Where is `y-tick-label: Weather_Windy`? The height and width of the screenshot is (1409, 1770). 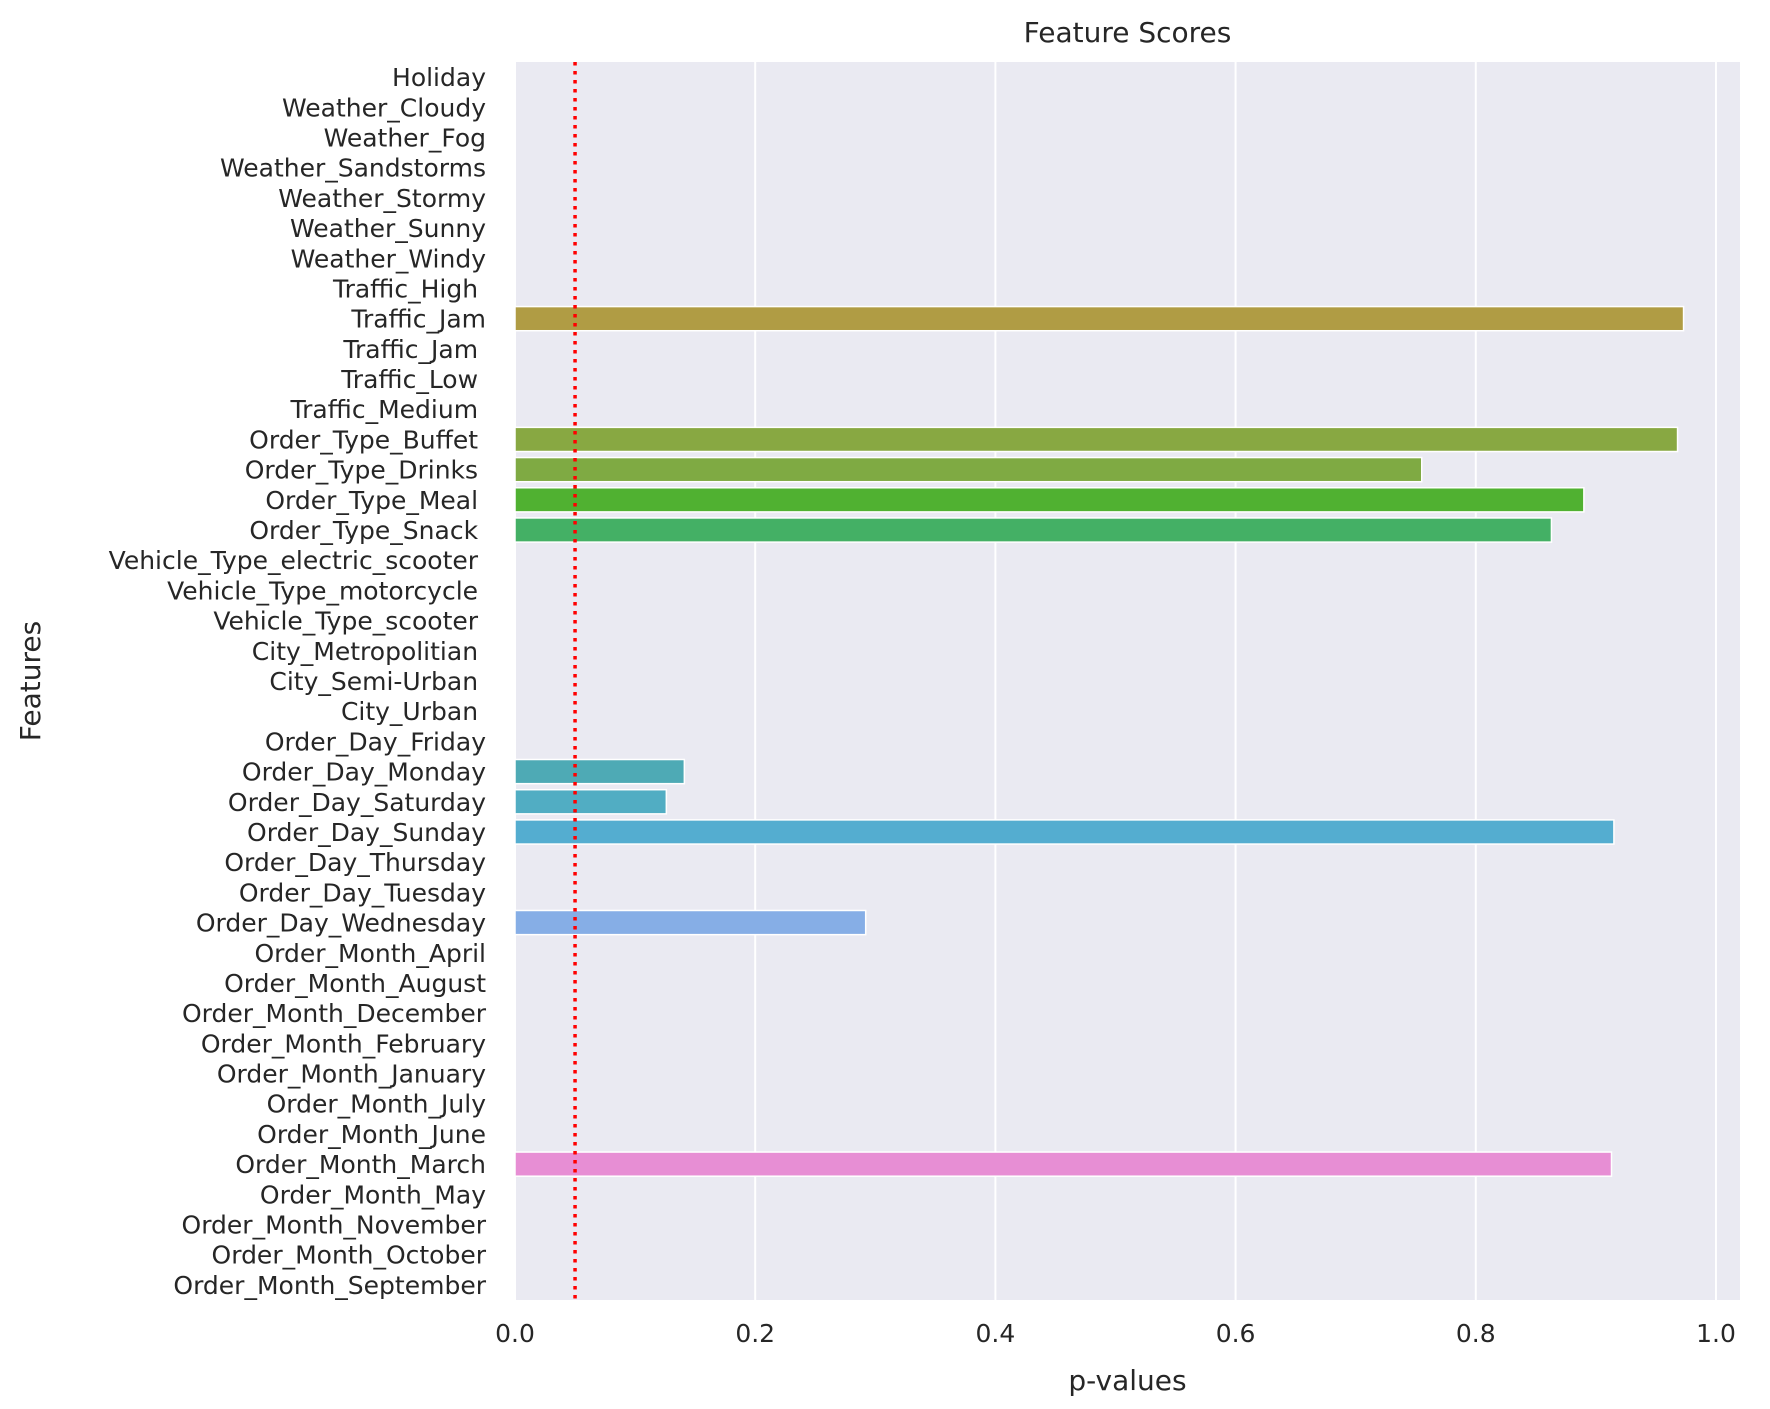
y-tick-label: Weather_Windy is located at coordinates (389, 258).